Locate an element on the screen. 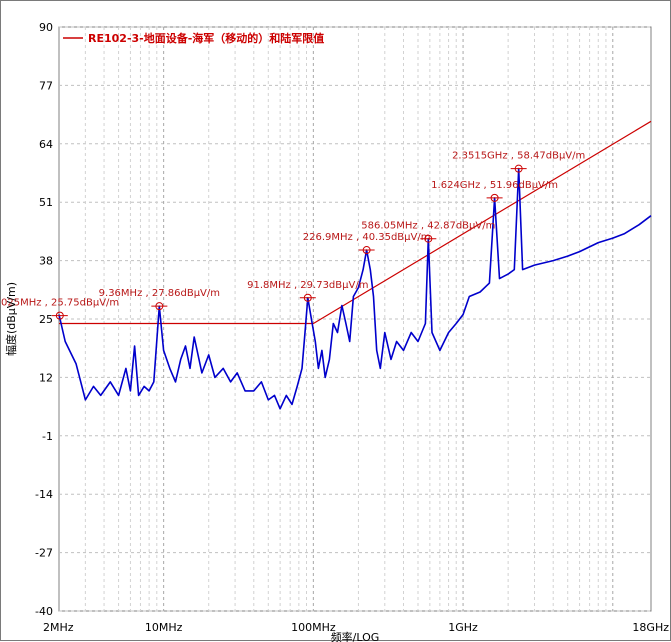  peak-marker-label: 91.8MHz , 29.73dBμV/m is located at coordinates (307, 285).